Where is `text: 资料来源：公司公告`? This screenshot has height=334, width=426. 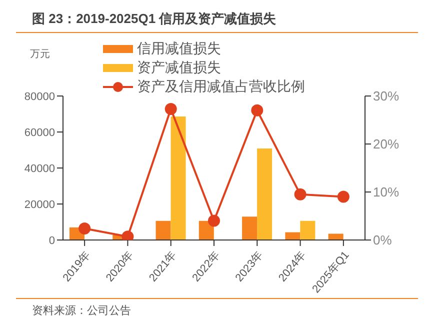
text: 资料来源：公司公告 is located at coordinates (82, 311).